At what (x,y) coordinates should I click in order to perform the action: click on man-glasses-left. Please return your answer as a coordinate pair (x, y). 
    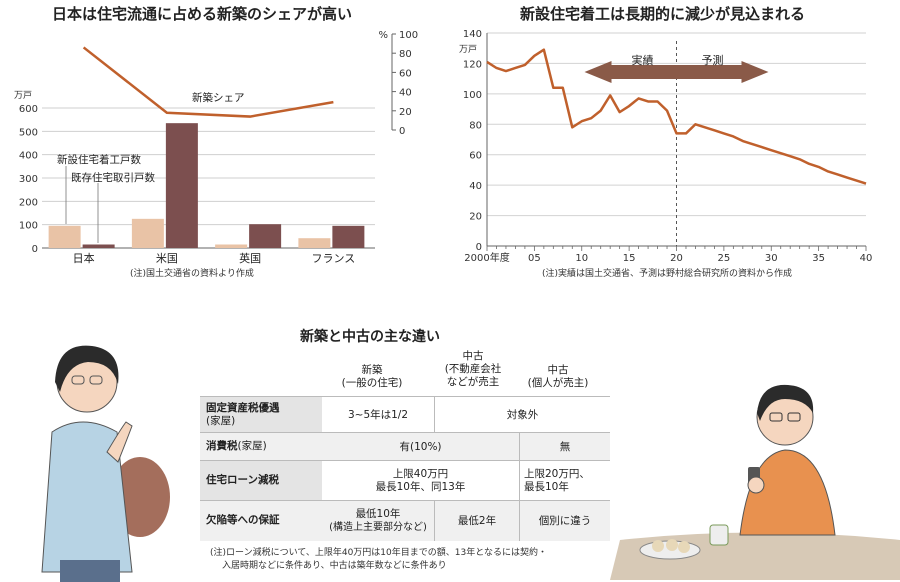
    Looking at the image, I should click on (776, 417).